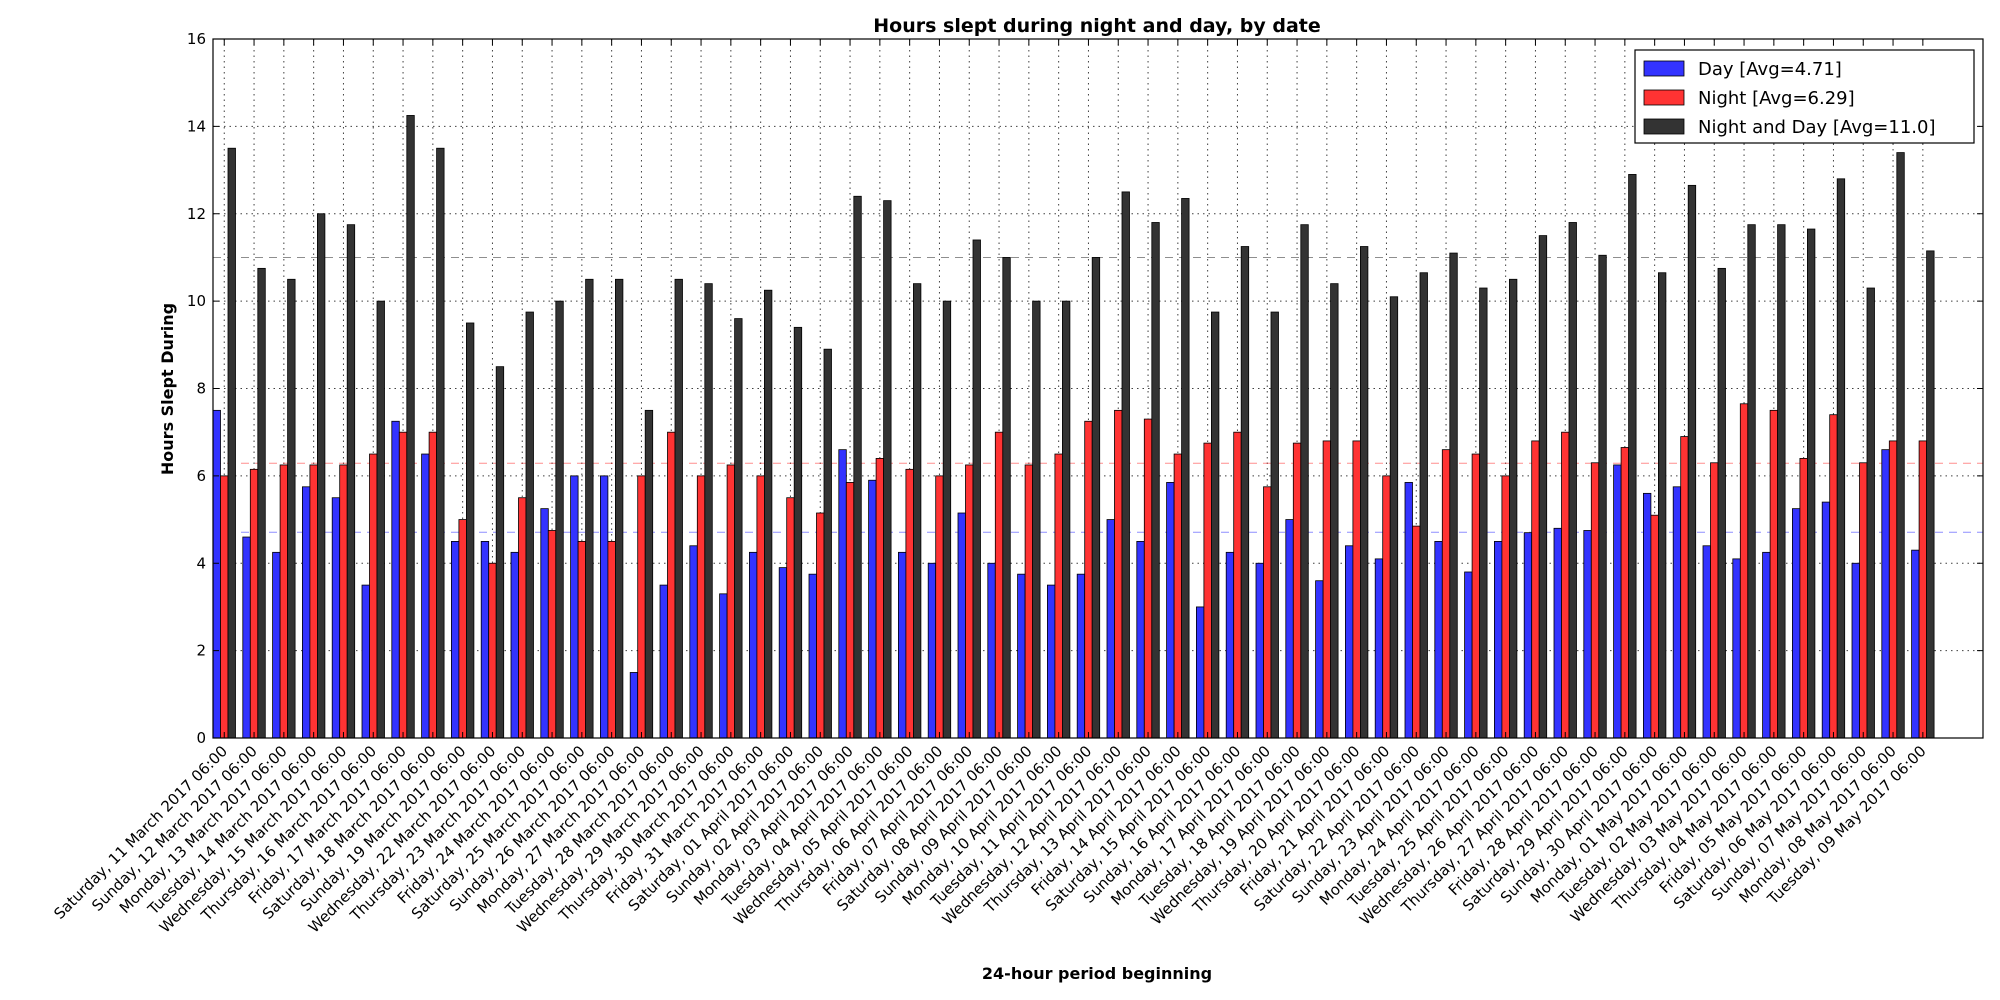 The width and height of the screenshot is (2000, 1000). Describe the element at coordinates (167, 389) in the screenshot. I see `y-axis-label: Hours Slept During` at that location.